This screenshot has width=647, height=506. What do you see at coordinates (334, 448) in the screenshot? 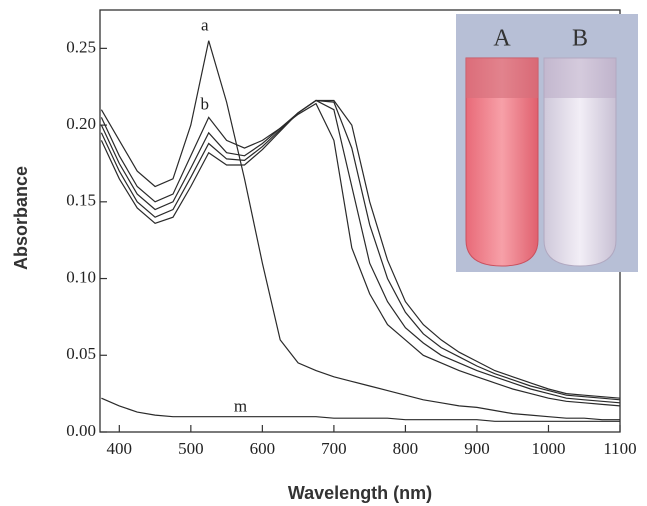
I see `x-tick-label: 700` at bounding box center [334, 448].